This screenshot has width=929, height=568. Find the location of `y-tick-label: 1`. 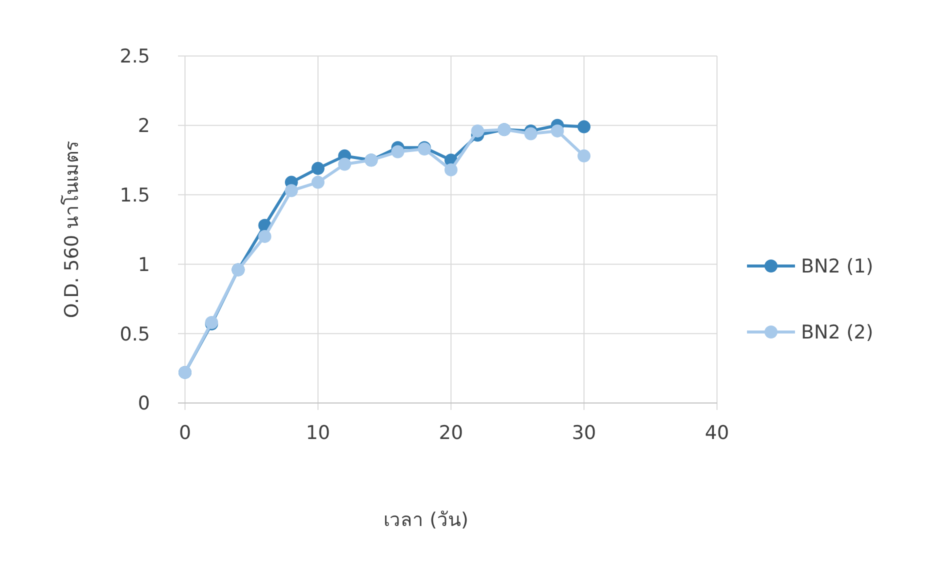

y-tick-label: 1 is located at coordinates (144, 265).